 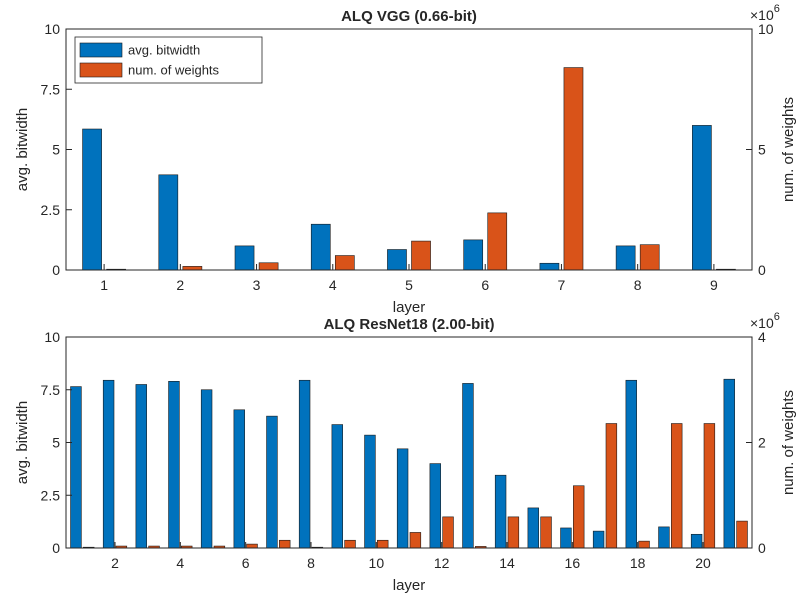 What do you see at coordinates (562, 285) in the screenshot?
I see `xtick-label: 7` at bounding box center [562, 285].